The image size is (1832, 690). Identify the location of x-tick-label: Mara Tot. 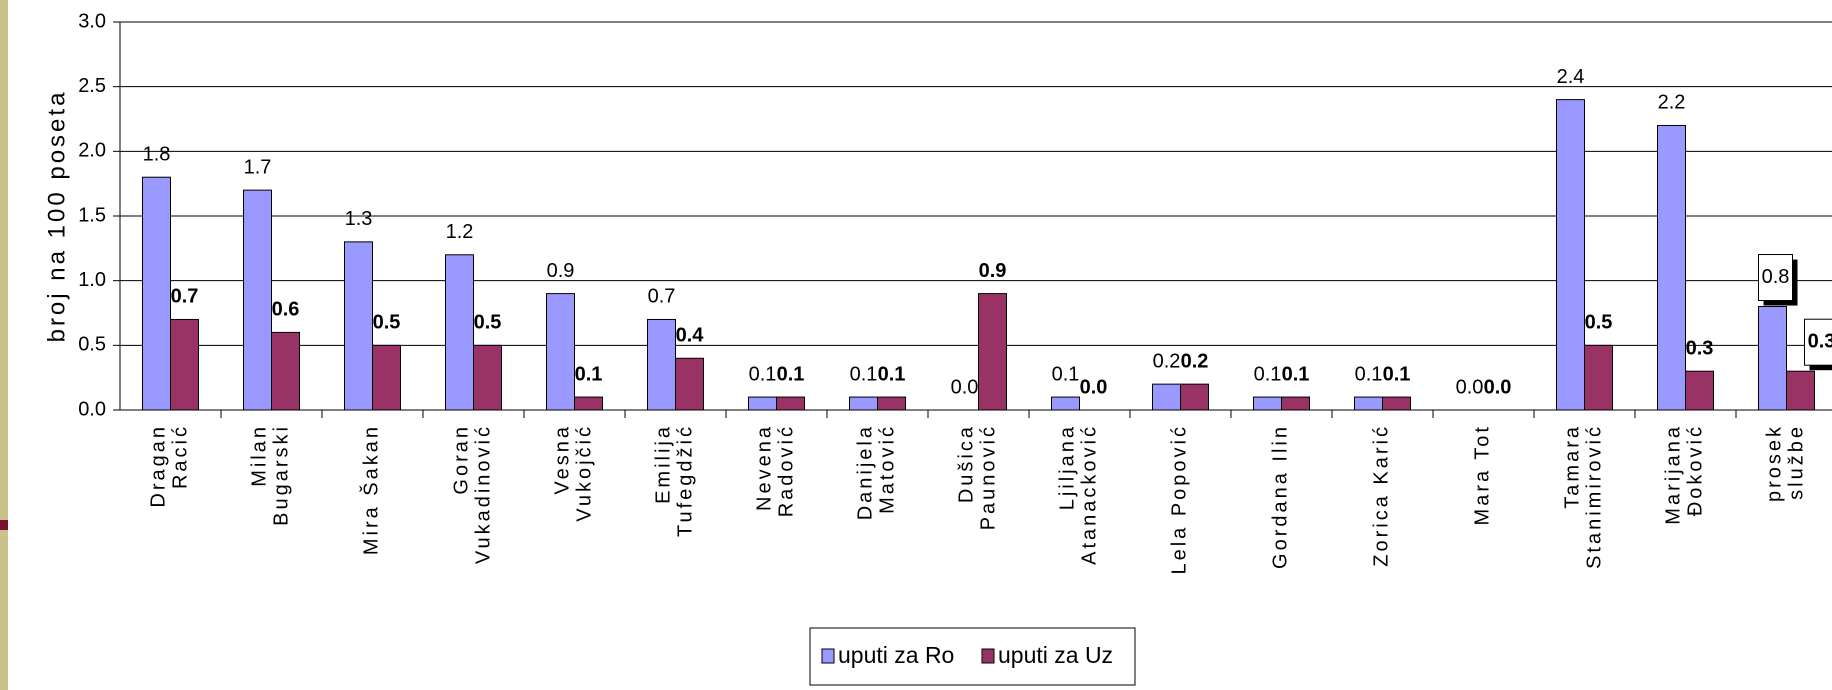
(1483, 474).